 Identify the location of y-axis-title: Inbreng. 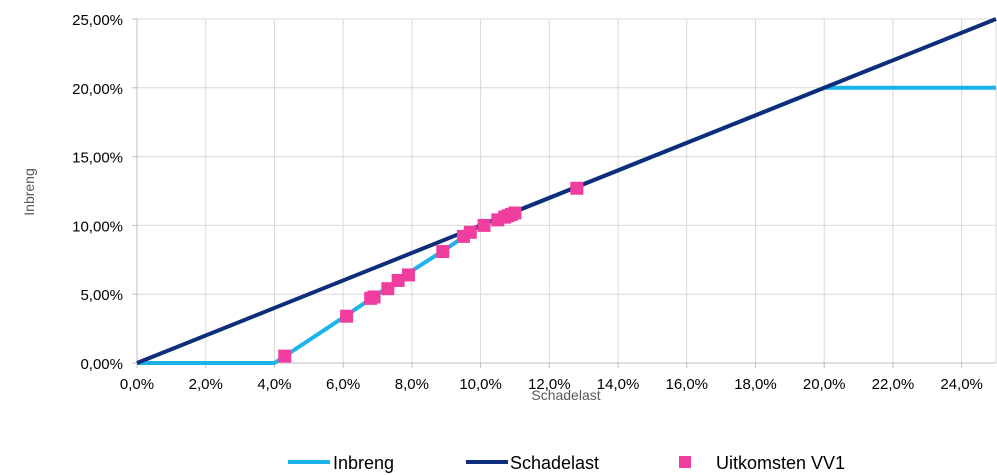
(29, 191).